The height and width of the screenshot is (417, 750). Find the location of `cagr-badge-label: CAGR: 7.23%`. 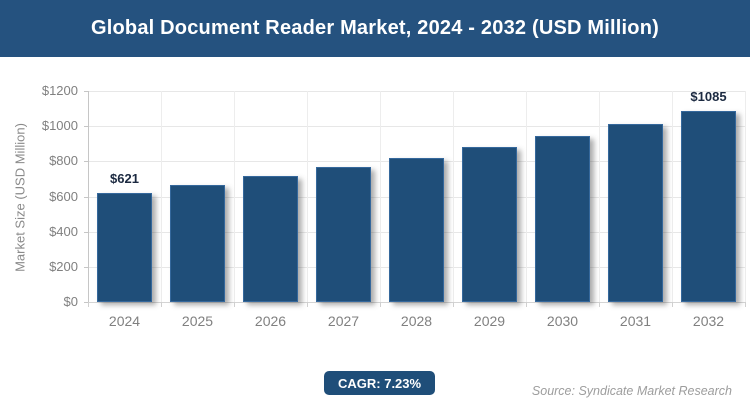

cagr-badge-label: CAGR: 7.23% is located at coordinates (380, 383).